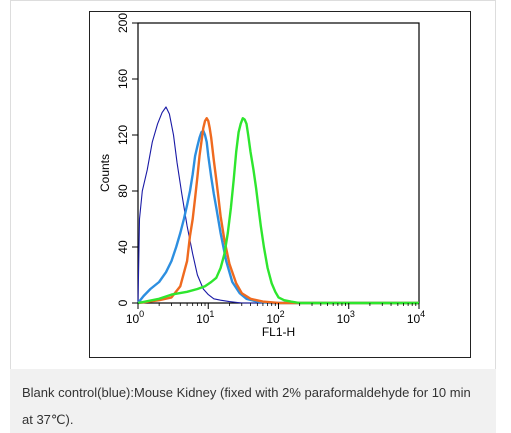 Image resolution: width=511 pixels, height=433 pixels. What do you see at coordinates (123, 23) in the screenshot?
I see `y-tick-label: 200` at bounding box center [123, 23].